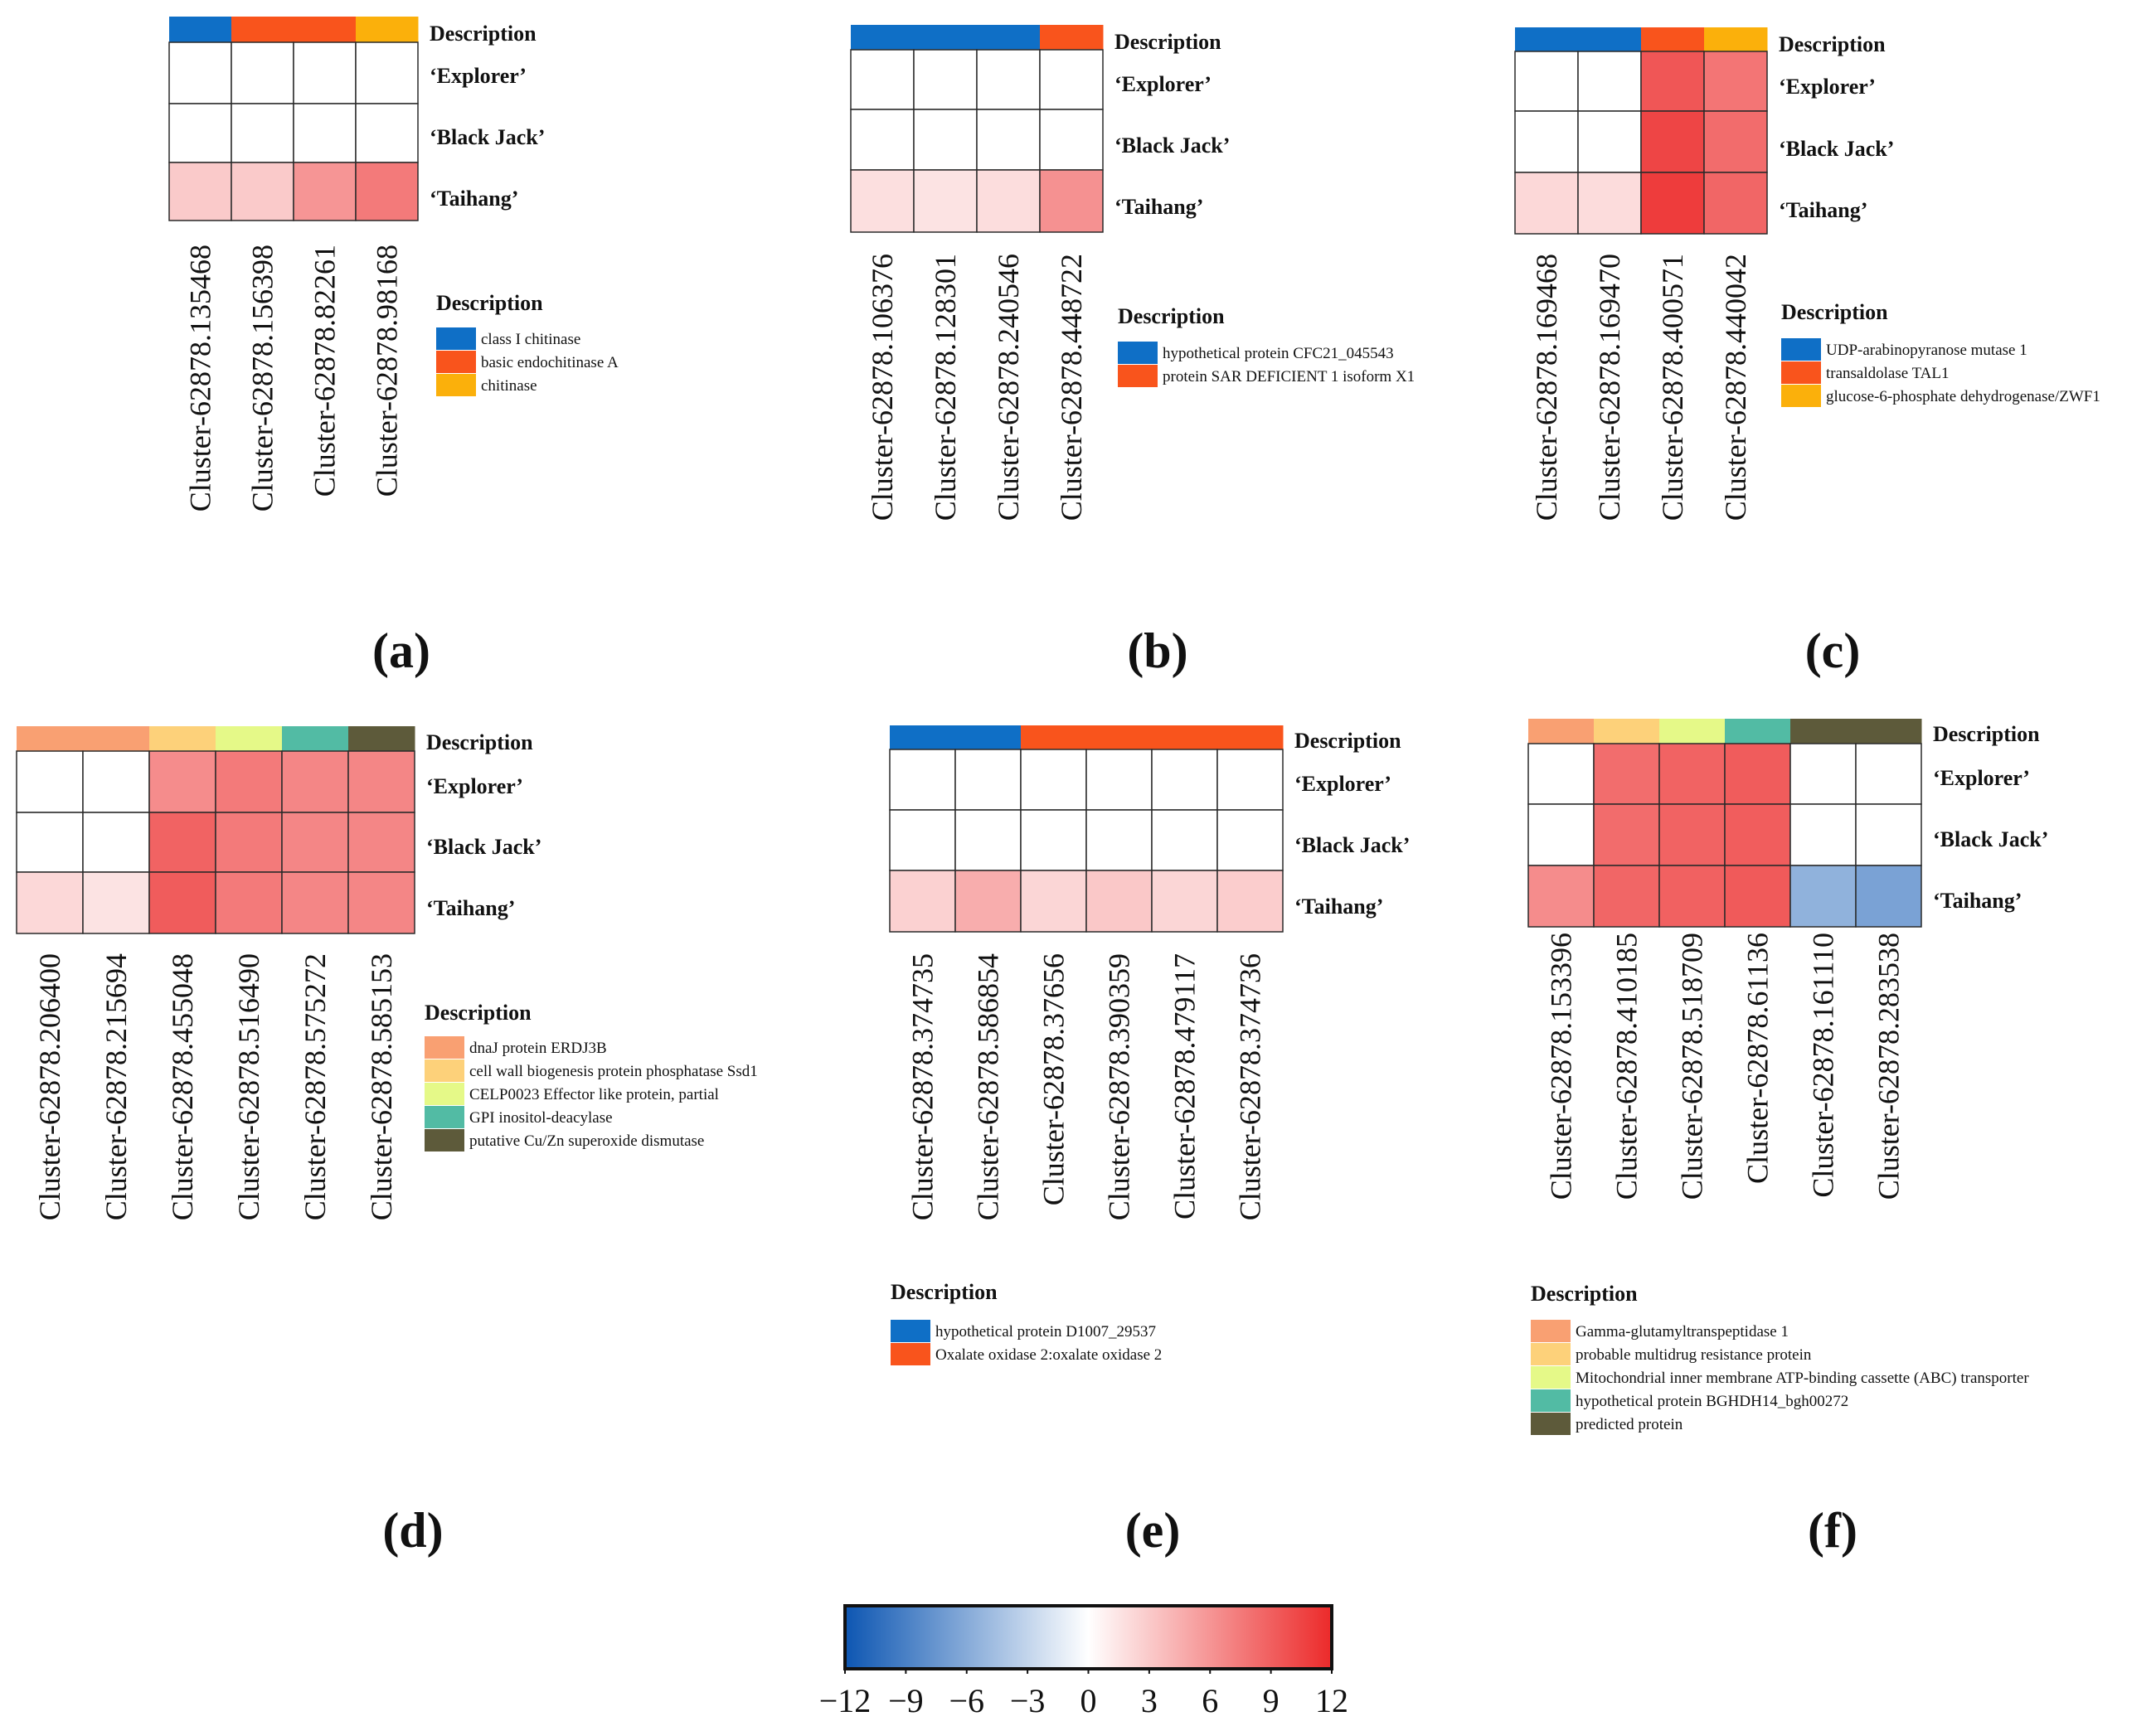 The height and width of the screenshot is (1726, 2156). Describe the element at coordinates (845, 1700) in the screenshot. I see `colorbar-tick-label: −12` at that location.